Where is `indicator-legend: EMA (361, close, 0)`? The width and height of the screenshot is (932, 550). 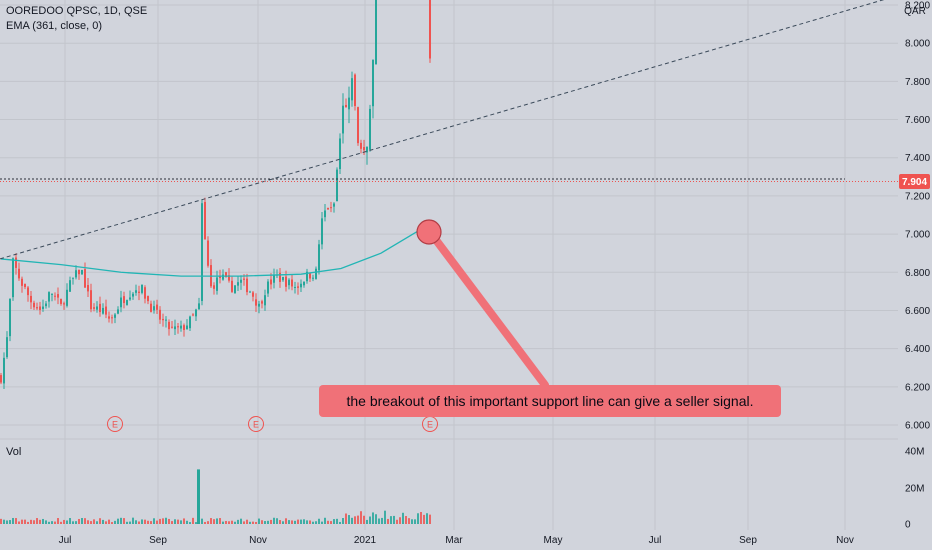
indicator-legend: EMA (361, close, 0) is located at coordinates (54, 26).